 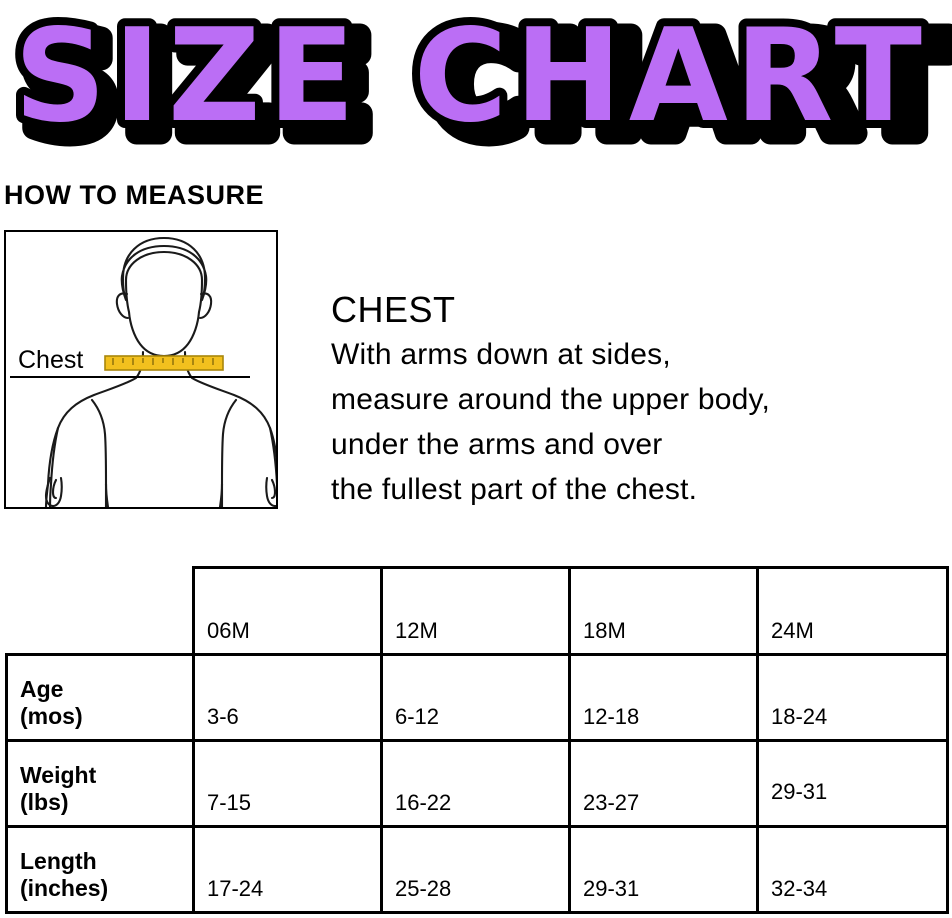 I want to click on chest-callout-label: Chest, so click(x=51, y=360).